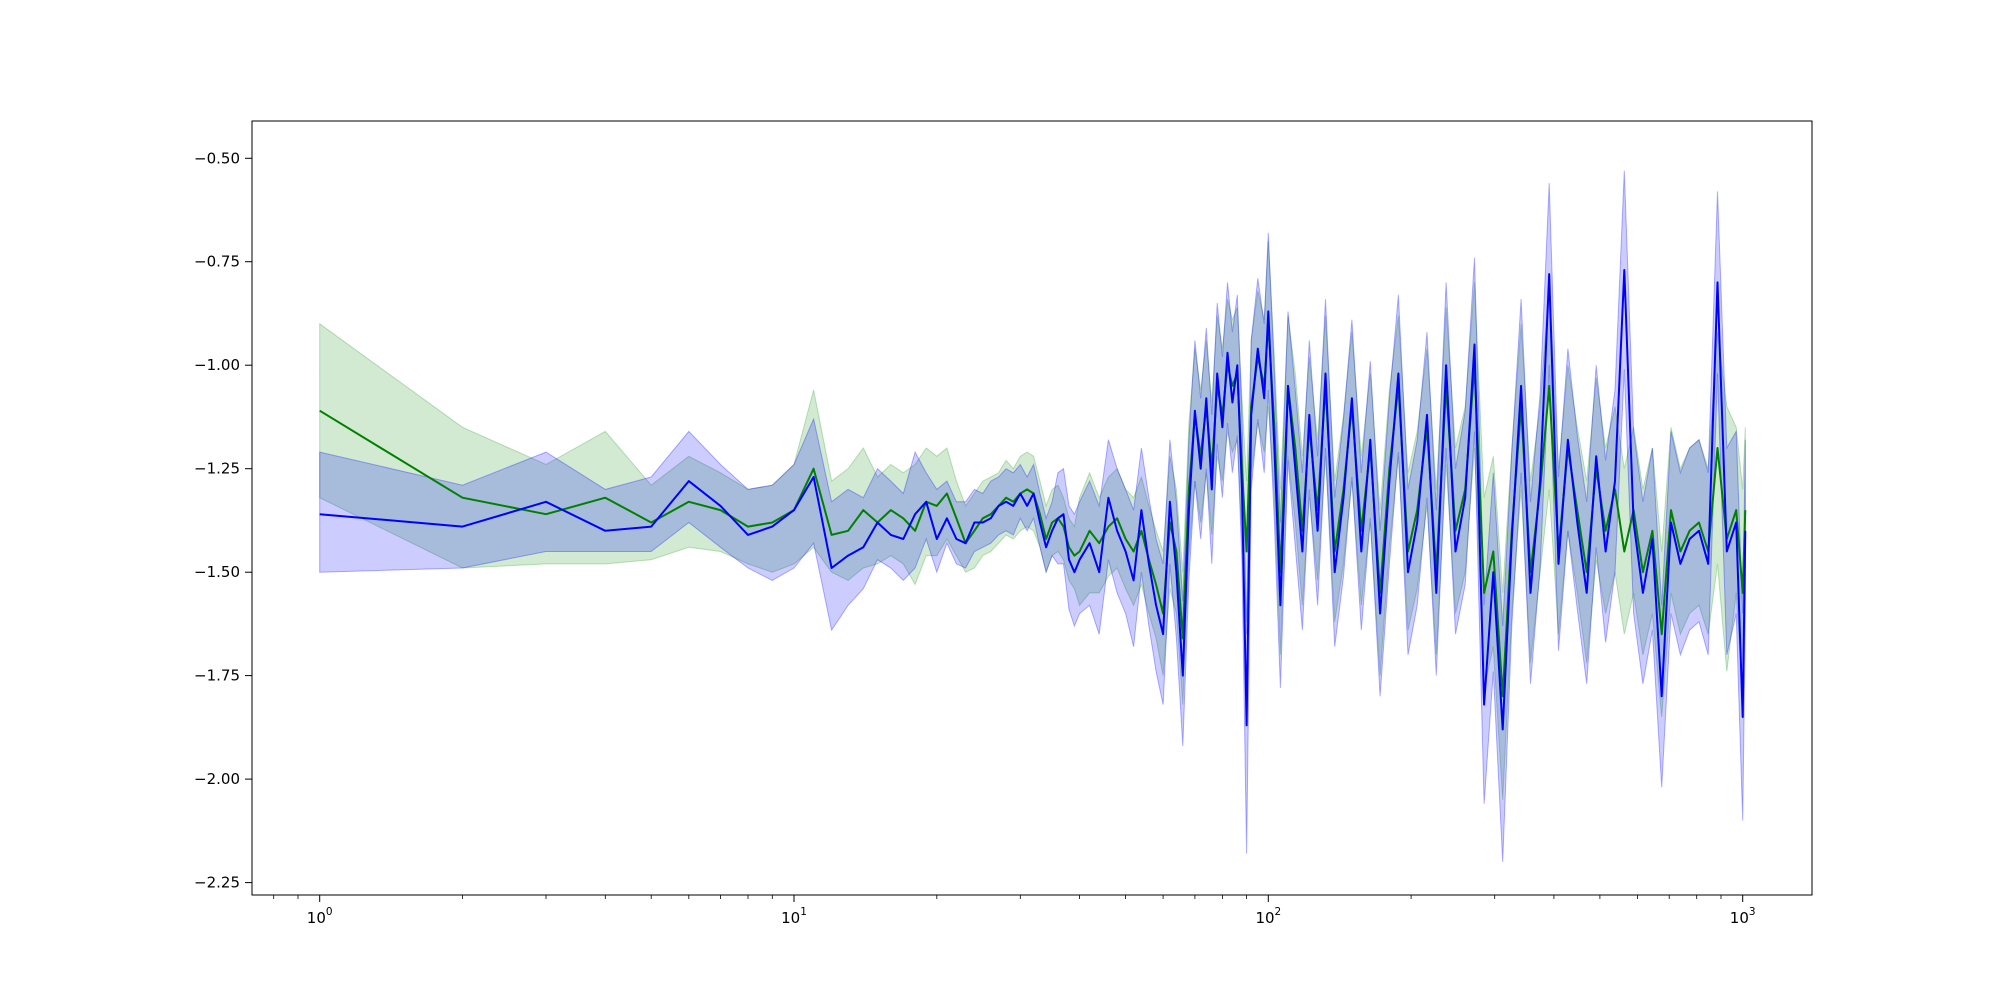  What do you see at coordinates (217, 365) in the screenshot?
I see `y-tick-label: −1.00` at bounding box center [217, 365].